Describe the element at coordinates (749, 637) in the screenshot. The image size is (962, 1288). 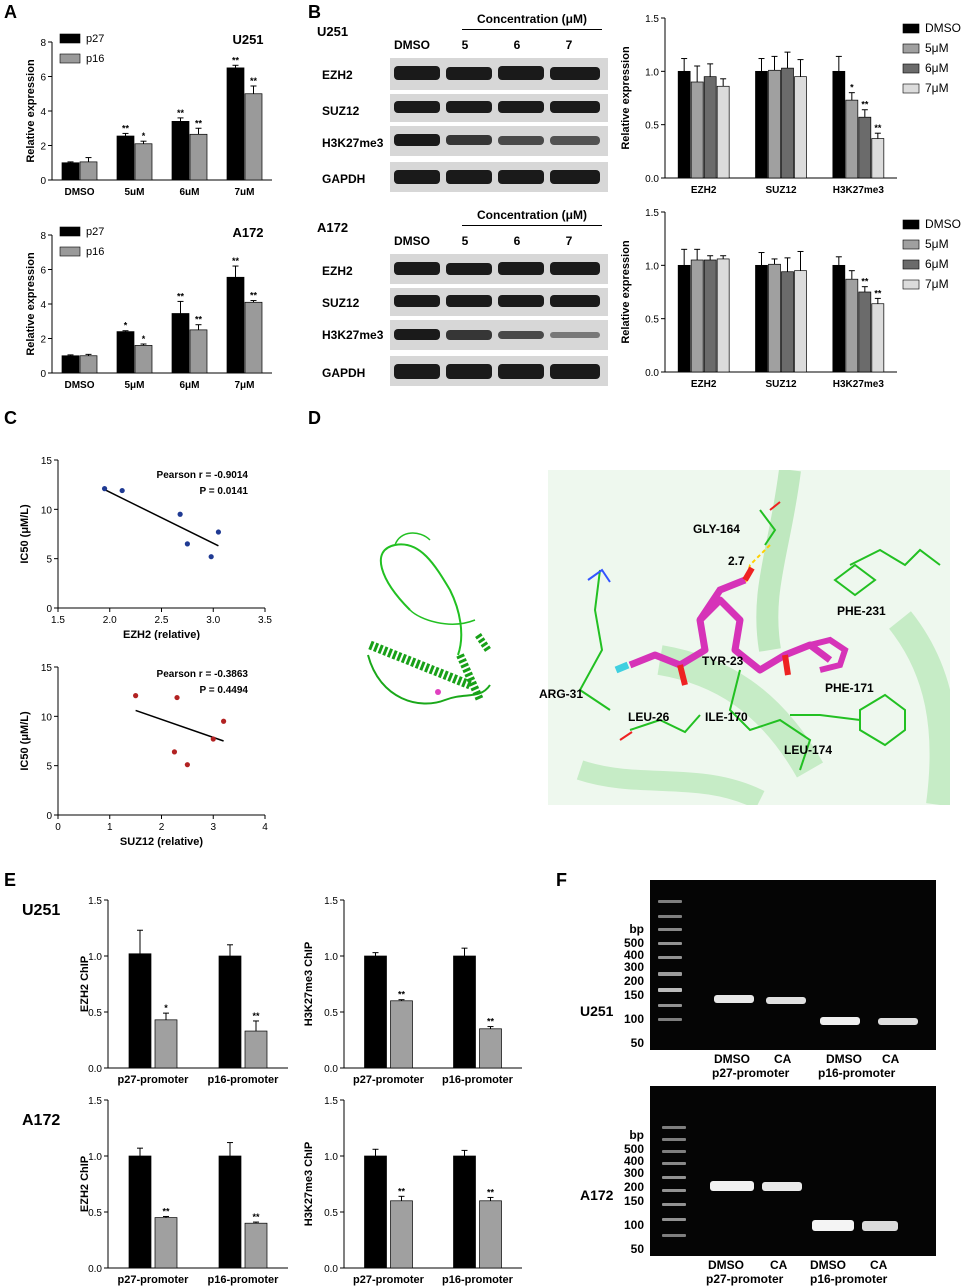
I see `binding-site` at that location.